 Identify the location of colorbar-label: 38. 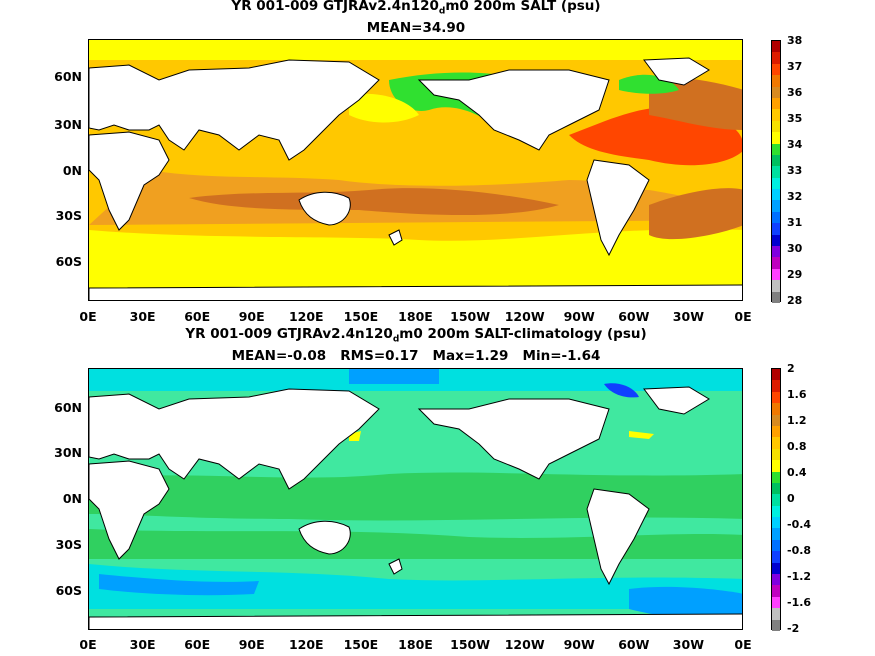
(795, 40).